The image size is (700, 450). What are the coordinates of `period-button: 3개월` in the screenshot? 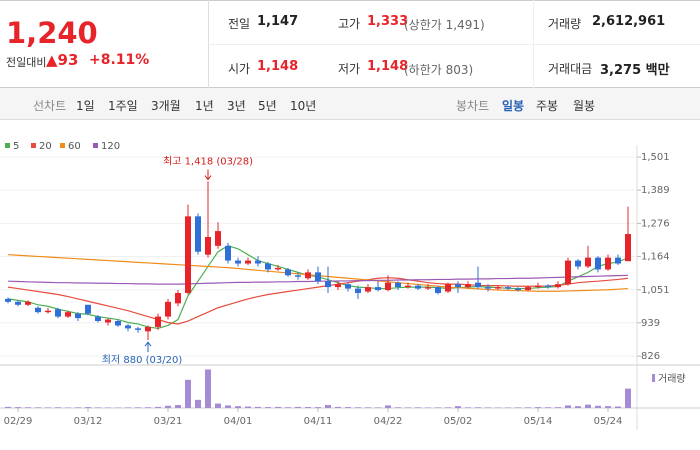 It's located at (166, 106).